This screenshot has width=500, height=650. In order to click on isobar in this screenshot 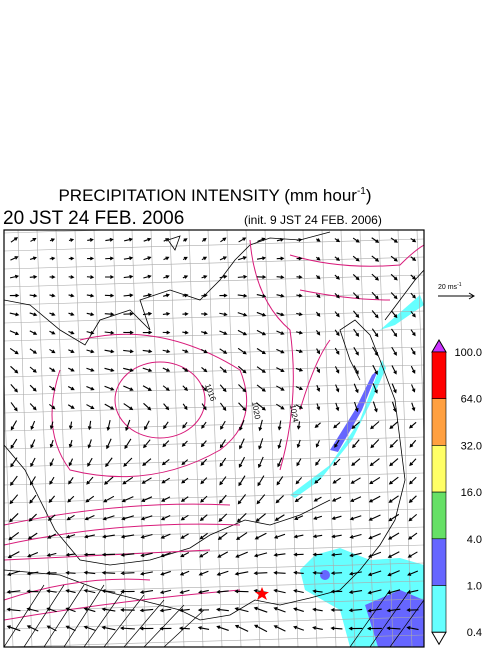, I will do `click(345, 350)`.